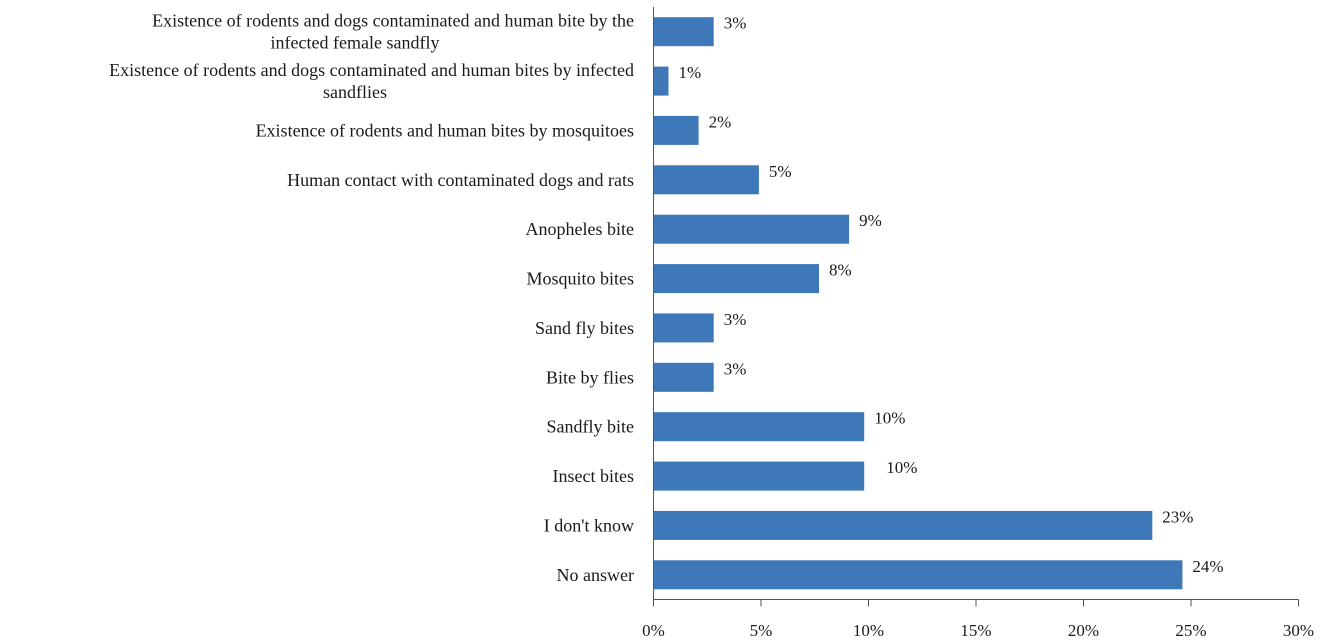  What do you see at coordinates (1083, 630) in the screenshot?
I see `x-tick-label: 20%` at bounding box center [1083, 630].